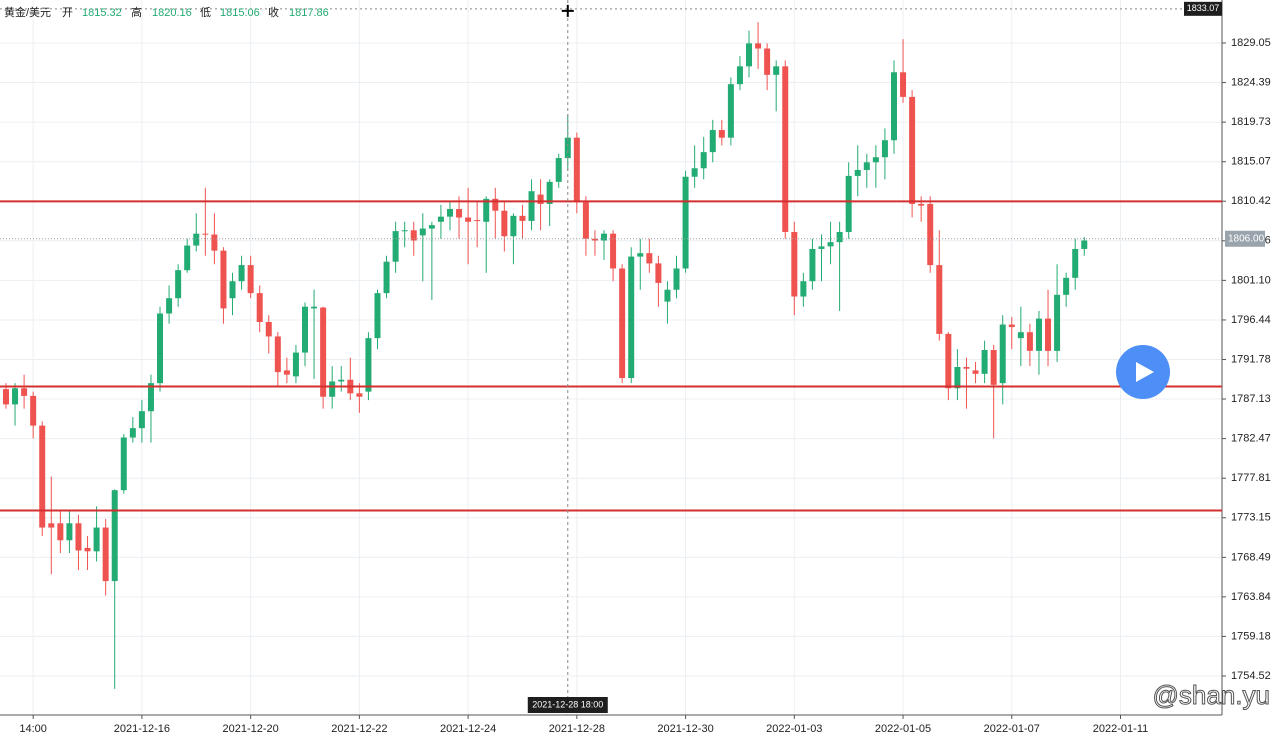 The width and height of the screenshot is (1283, 739). I want to click on y-tick-label: 1796.44, so click(1251, 320).